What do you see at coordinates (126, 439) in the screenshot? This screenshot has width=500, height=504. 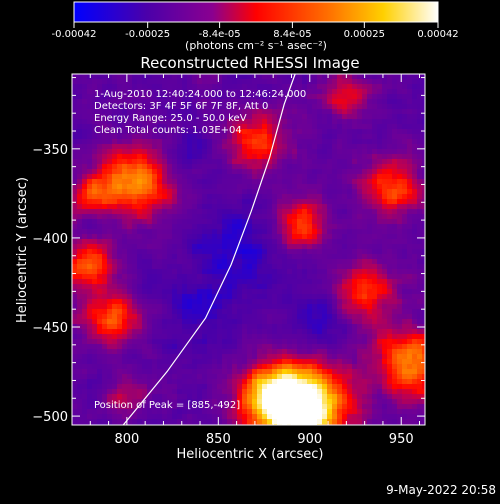 I see `x-tick-label: 800` at bounding box center [126, 439].